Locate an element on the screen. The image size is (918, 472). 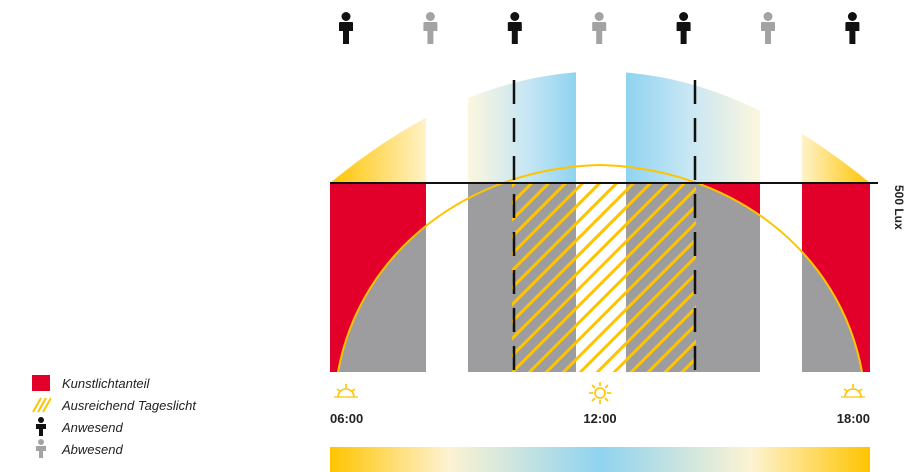
legend-label: Abwesend is located at coordinates (92, 449).